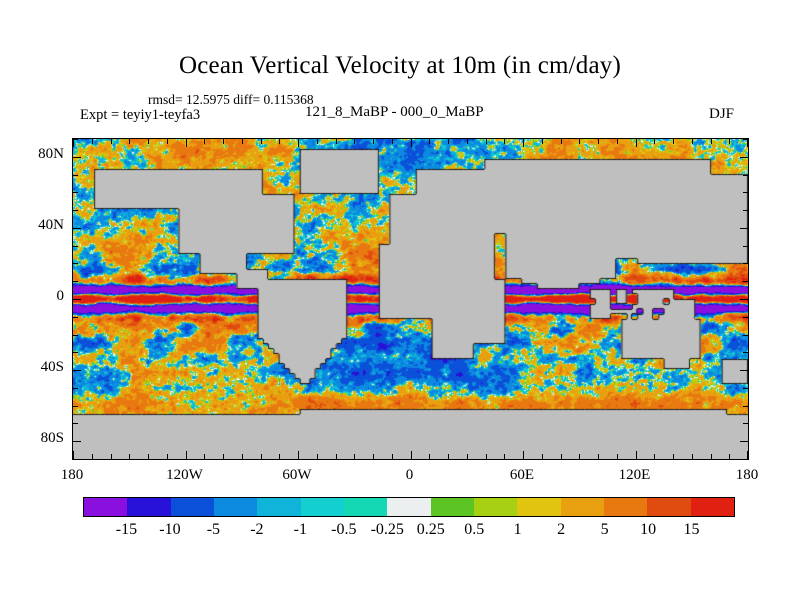 The image size is (800, 600). Describe the element at coordinates (344, 529) in the screenshot. I see `colorbar-tick-label: -0.5` at that location.